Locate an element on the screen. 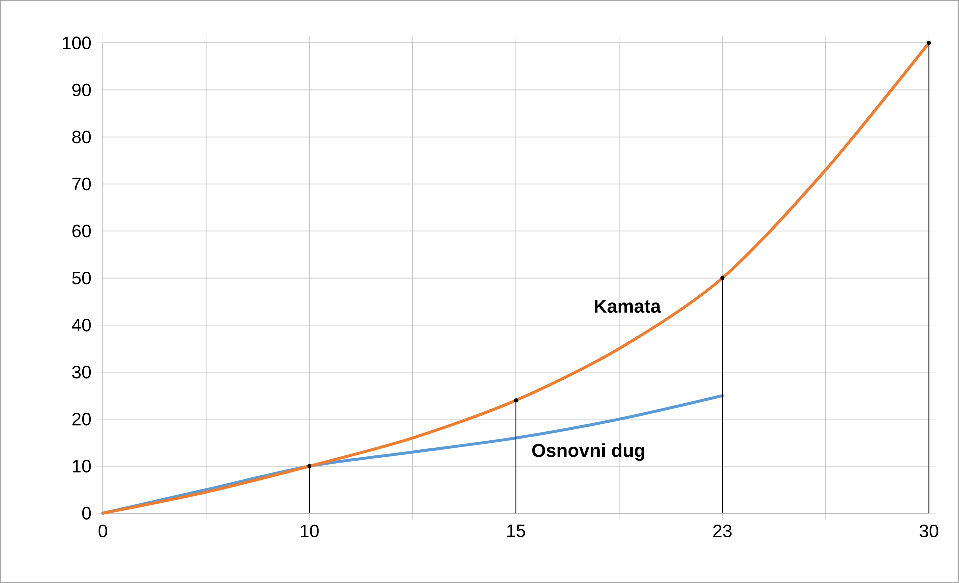 This screenshot has height=583, width=959. x-tick-label: 10 is located at coordinates (310, 531).